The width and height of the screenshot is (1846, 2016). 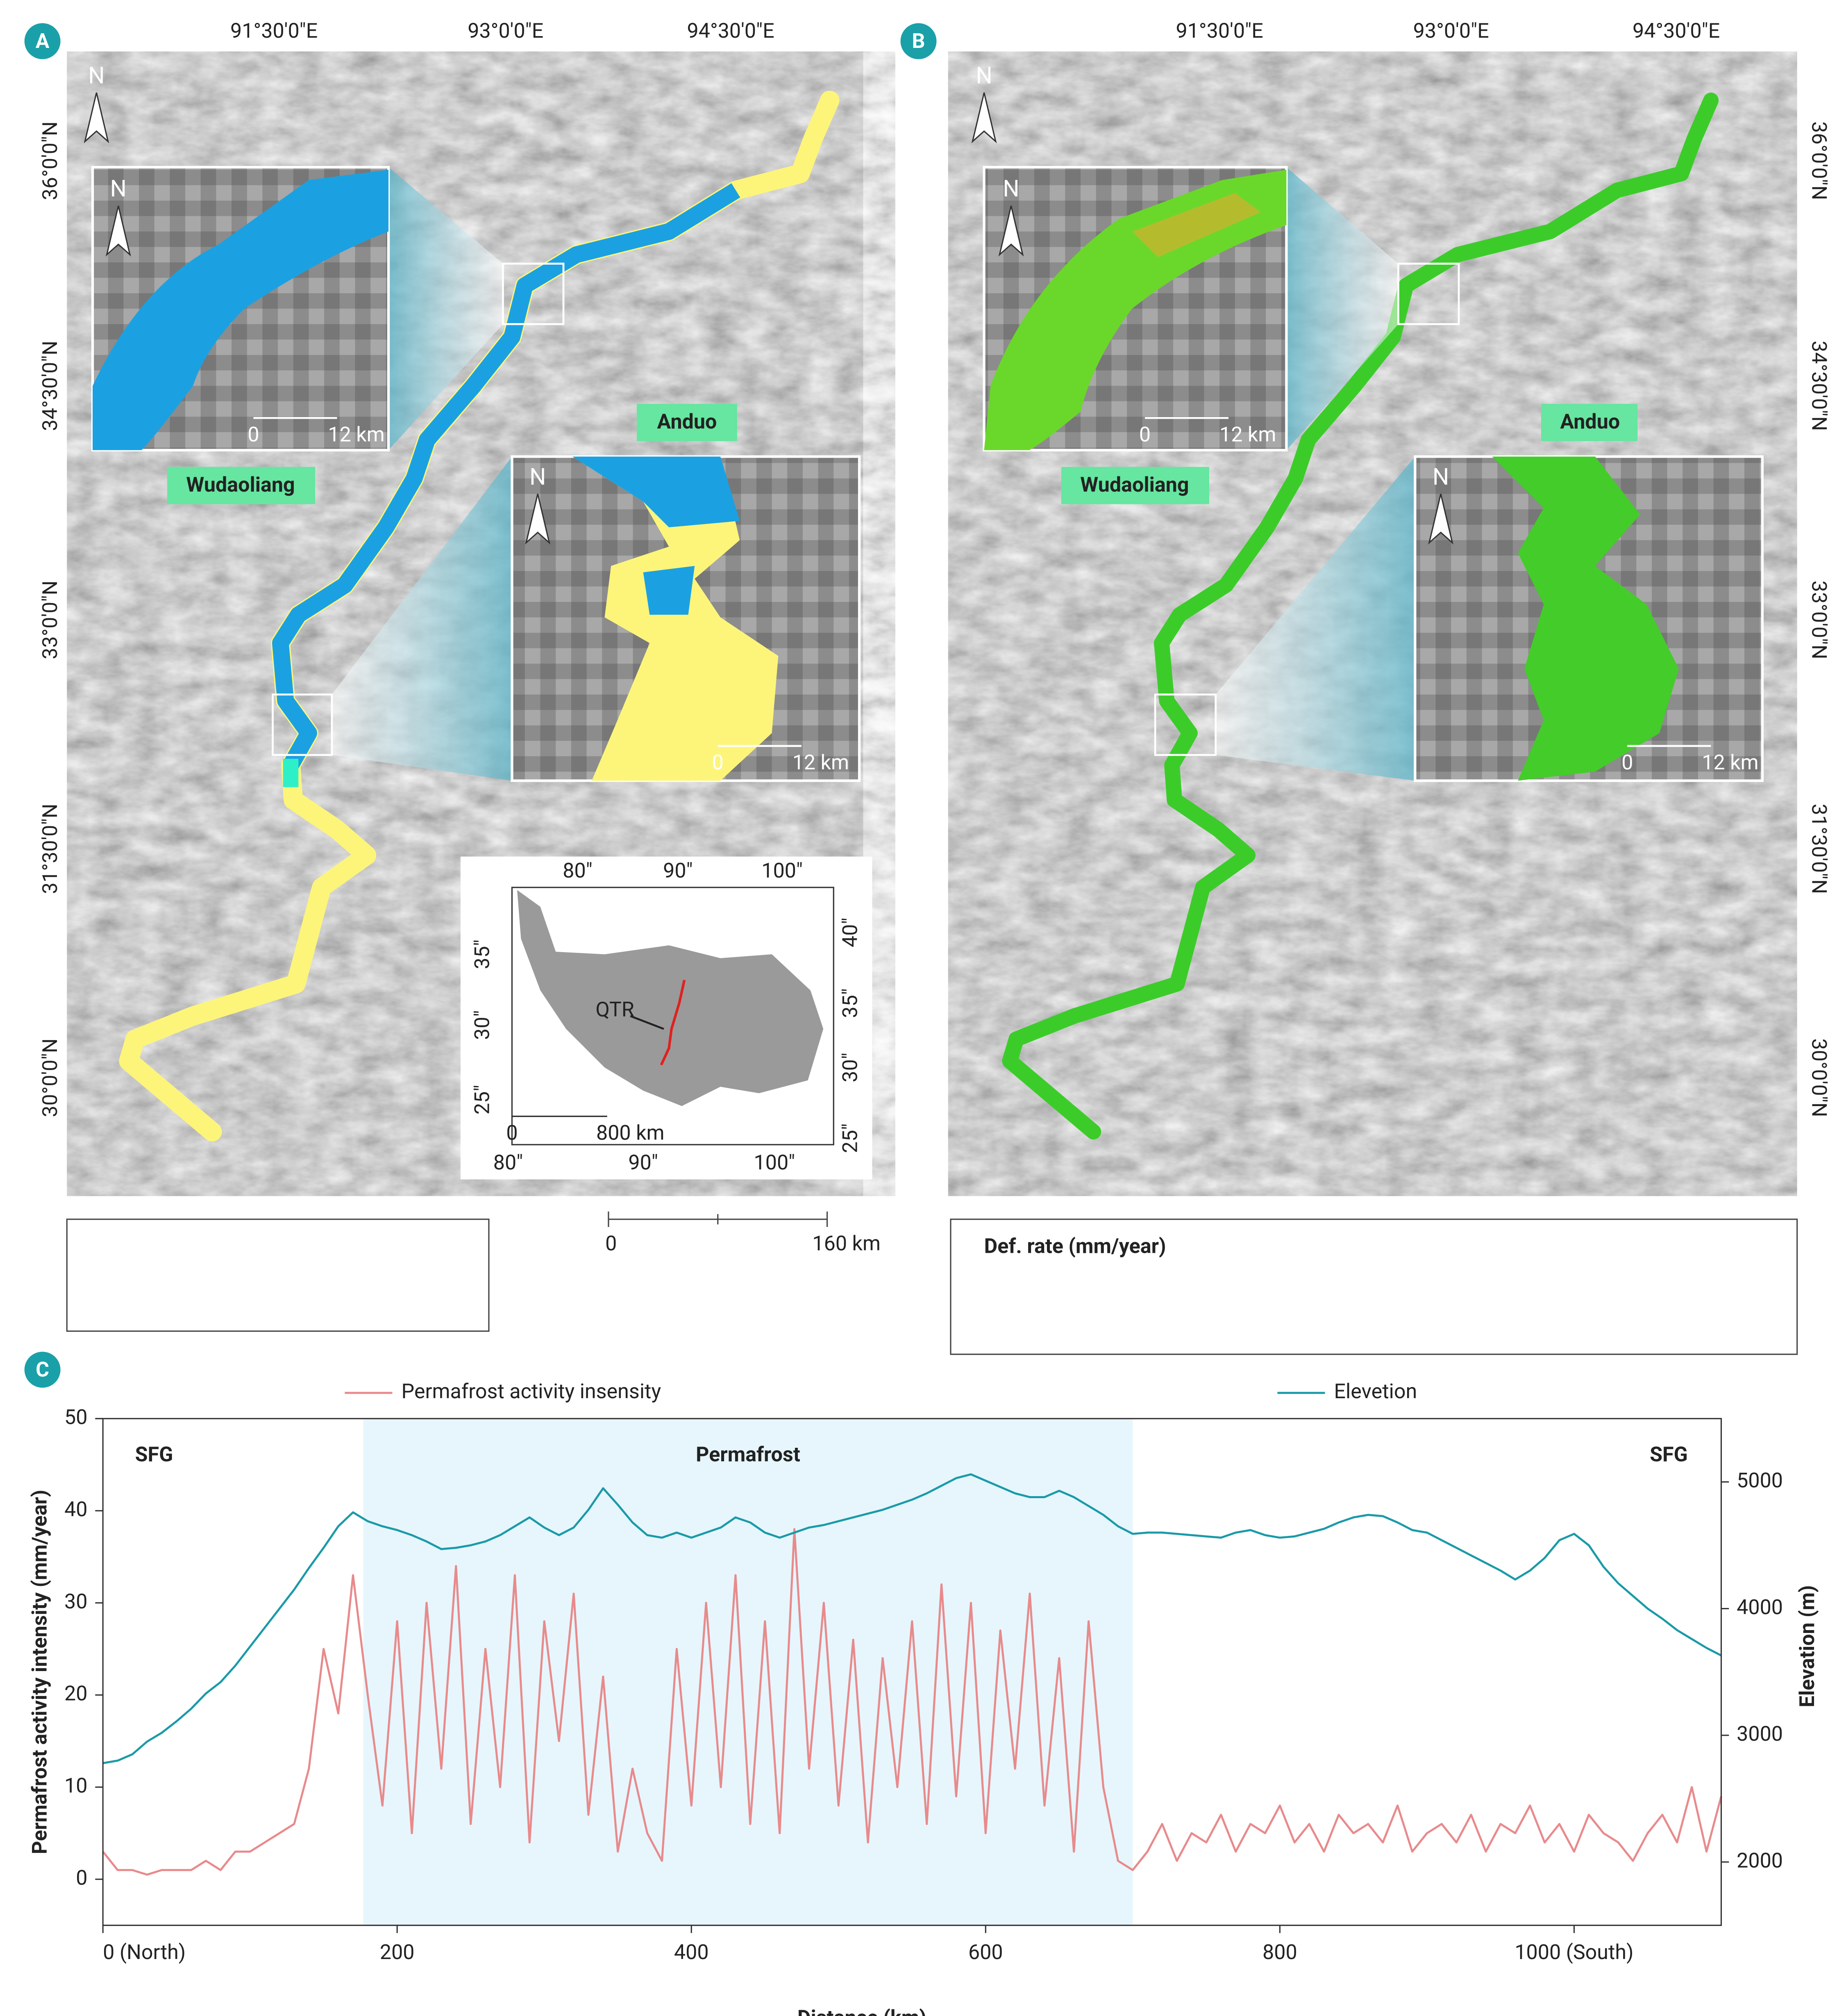 What do you see at coordinates (691, 1952) in the screenshot?
I see `x-tick-label: 400` at bounding box center [691, 1952].